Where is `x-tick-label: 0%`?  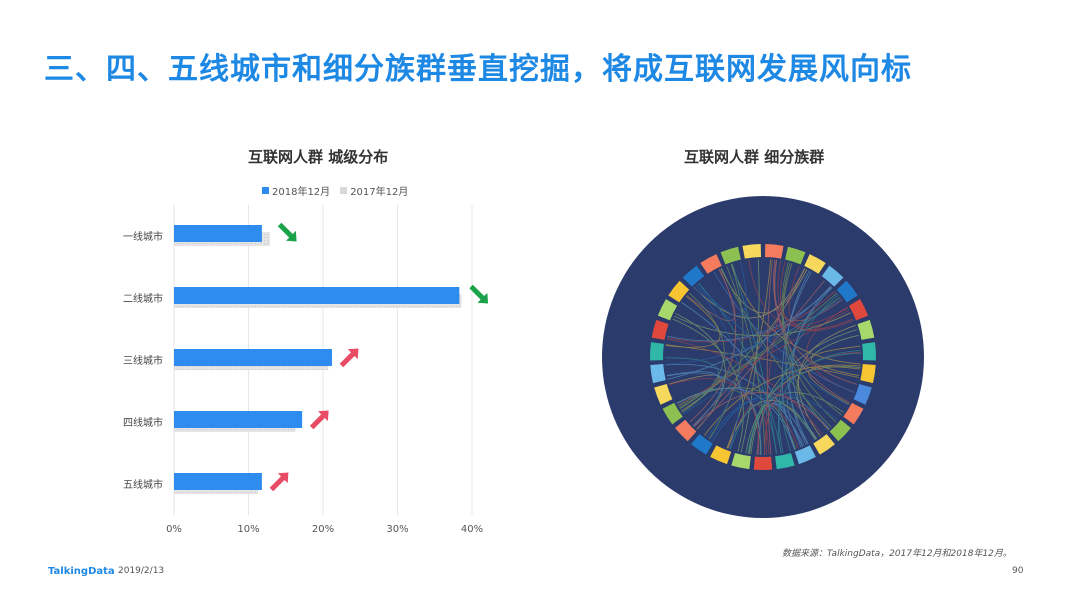
x-tick-label: 0% is located at coordinates (174, 529).